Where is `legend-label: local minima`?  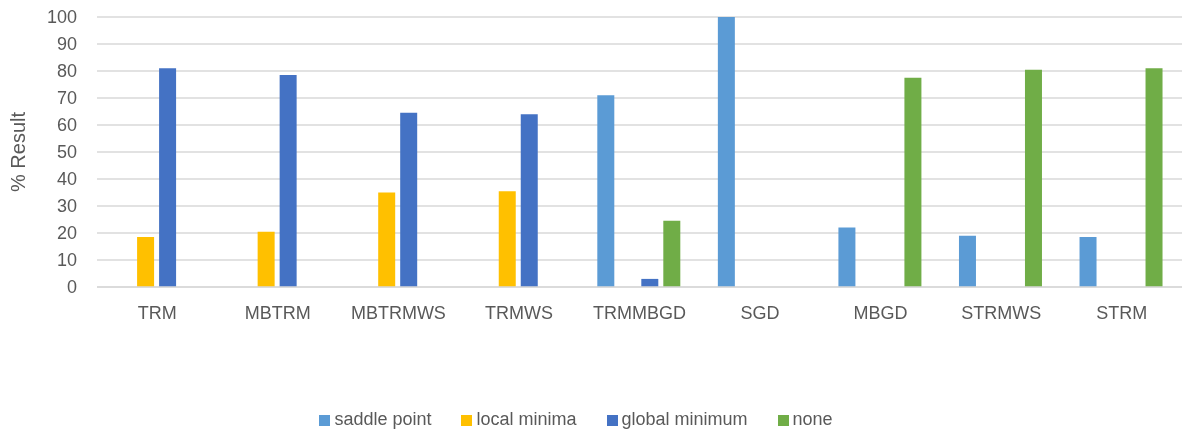
legend-label: local minima is located at coordinates (526, 419).